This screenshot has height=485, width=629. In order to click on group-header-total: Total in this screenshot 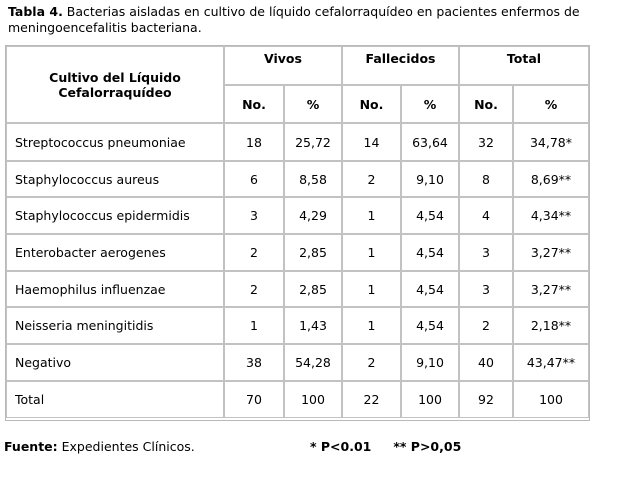, I will do `click(524, 65)`.